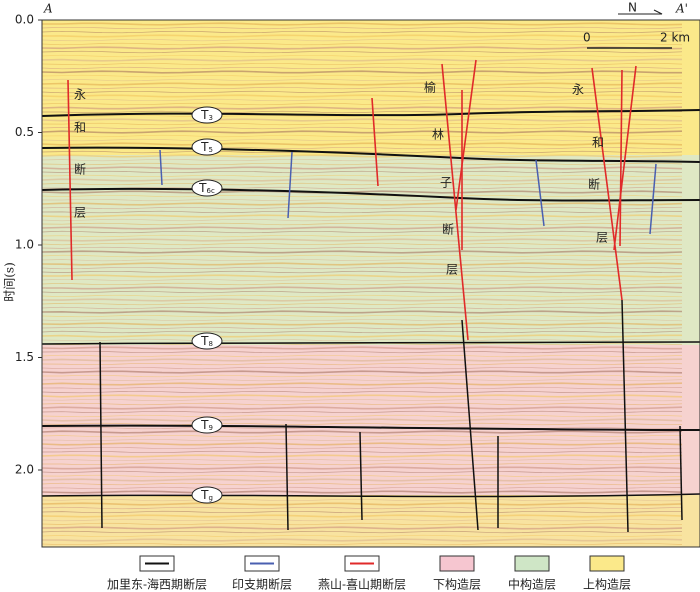 The width and height of the screenshot is (700, 592). I want to click on y-tick-label: 0.0, so click(24, 20).